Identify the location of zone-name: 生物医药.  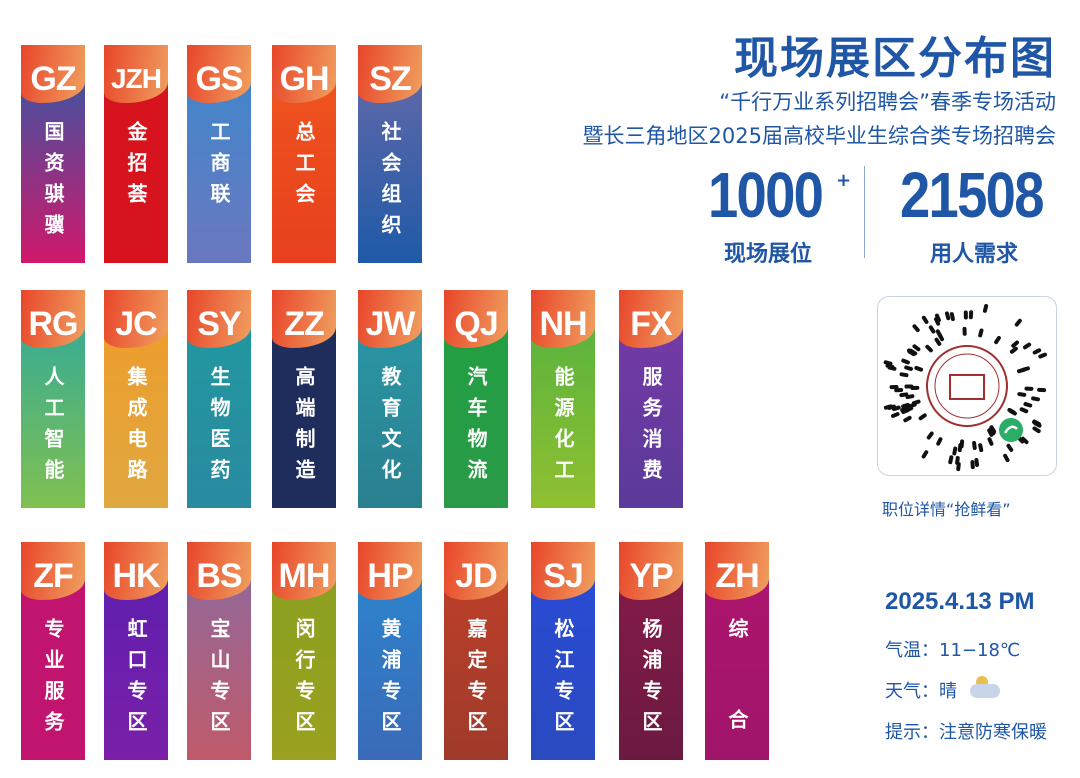
(219, 428).